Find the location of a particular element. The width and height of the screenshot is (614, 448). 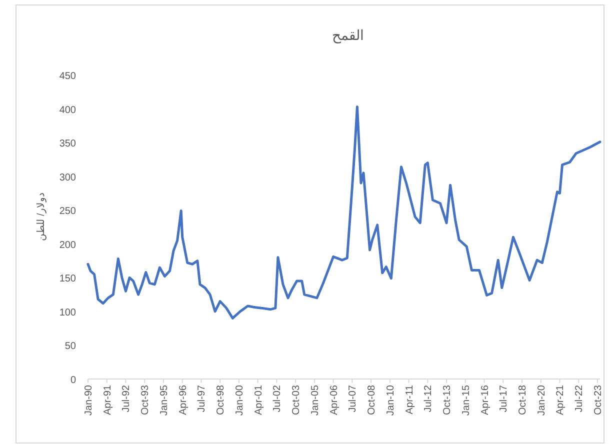

chart-title: القمح is located at coordinates (348, 35).